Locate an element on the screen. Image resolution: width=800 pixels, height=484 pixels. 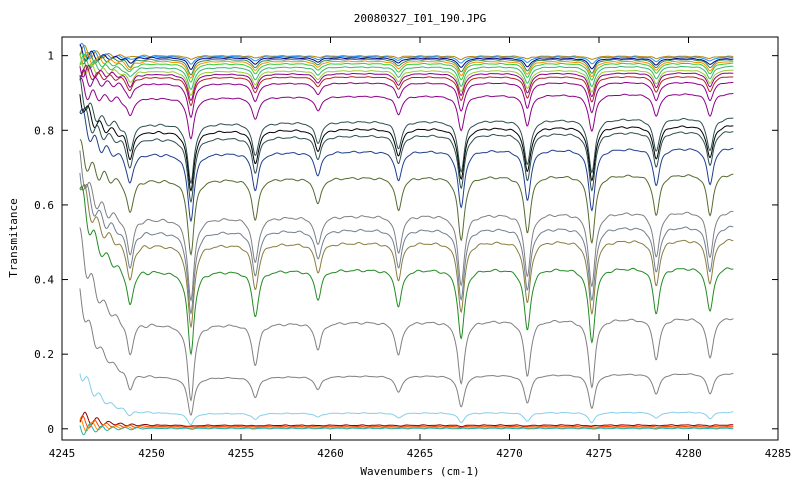
y-tick-label: 0 is located at coordinates (50, 429).